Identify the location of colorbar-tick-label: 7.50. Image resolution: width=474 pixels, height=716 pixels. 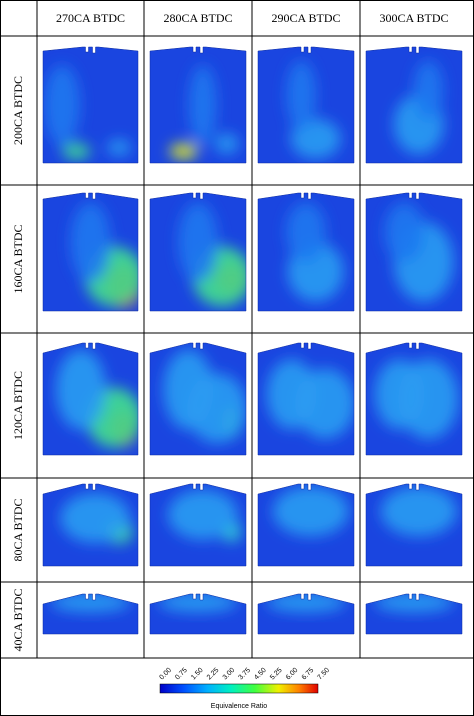
(323, 674).